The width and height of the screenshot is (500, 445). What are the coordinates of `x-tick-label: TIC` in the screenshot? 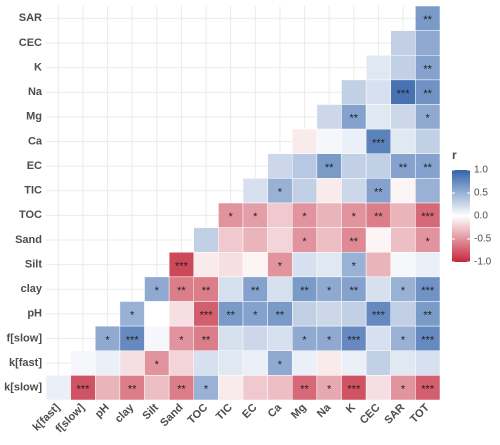 It's located at (224, 412).